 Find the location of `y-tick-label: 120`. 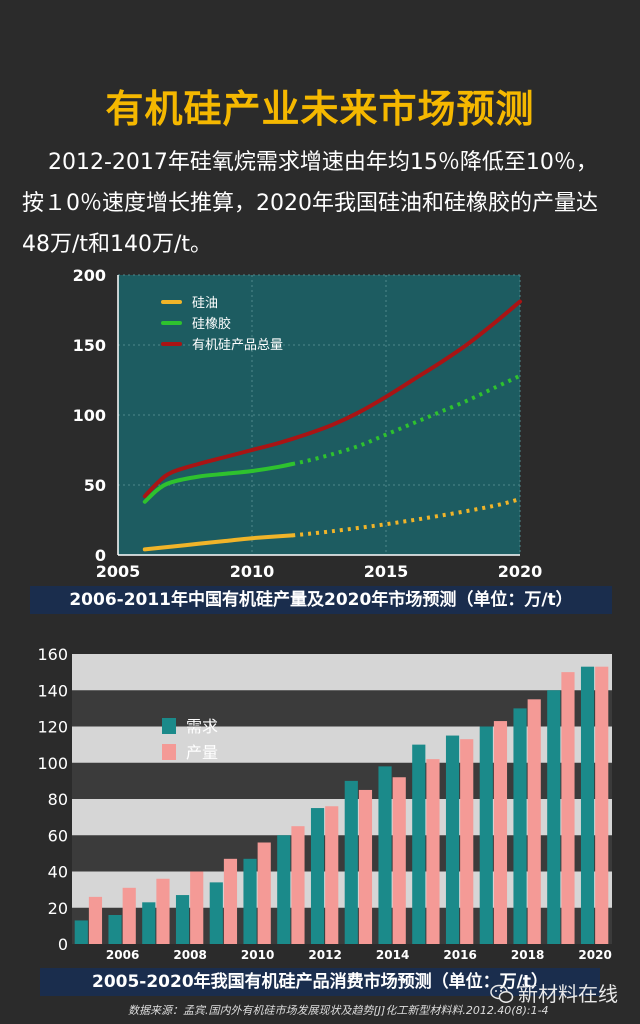

y-tick-label: 120 is located at coordinates (52, 727).